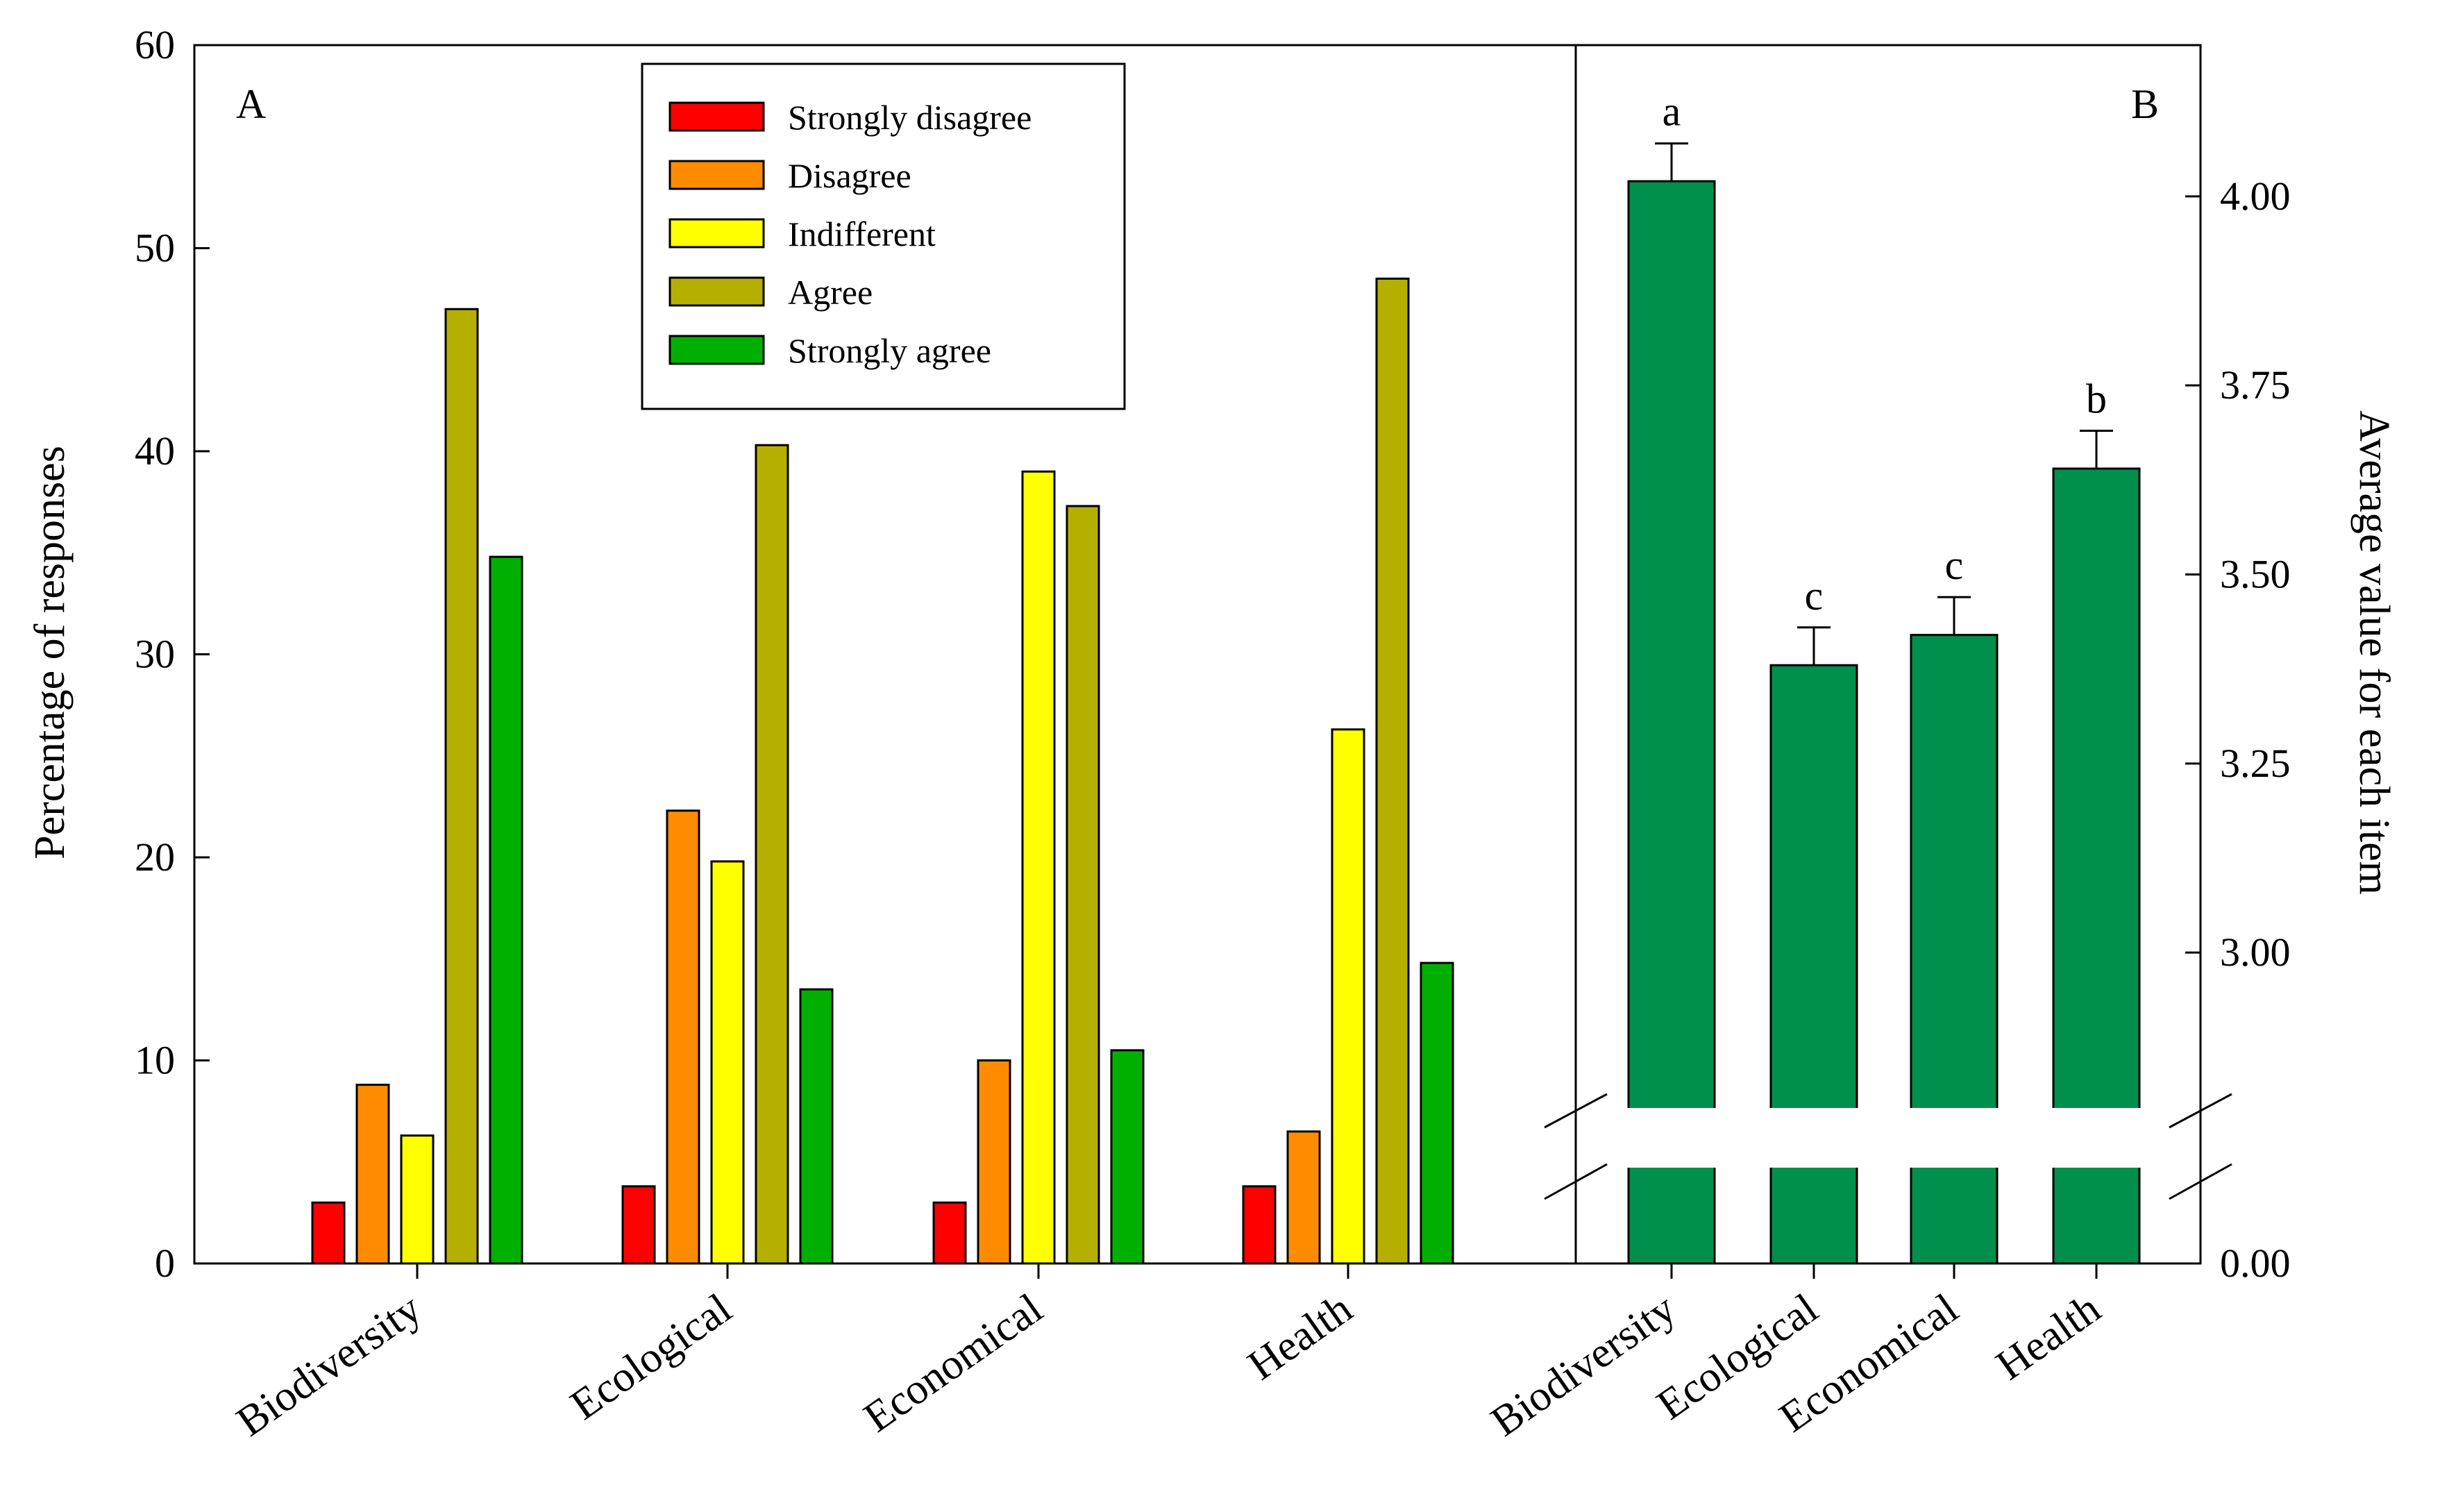 The height and width of the screenshot is (1512, 2440). I want to click on category-label-health: Health, so click(1300, 1337).